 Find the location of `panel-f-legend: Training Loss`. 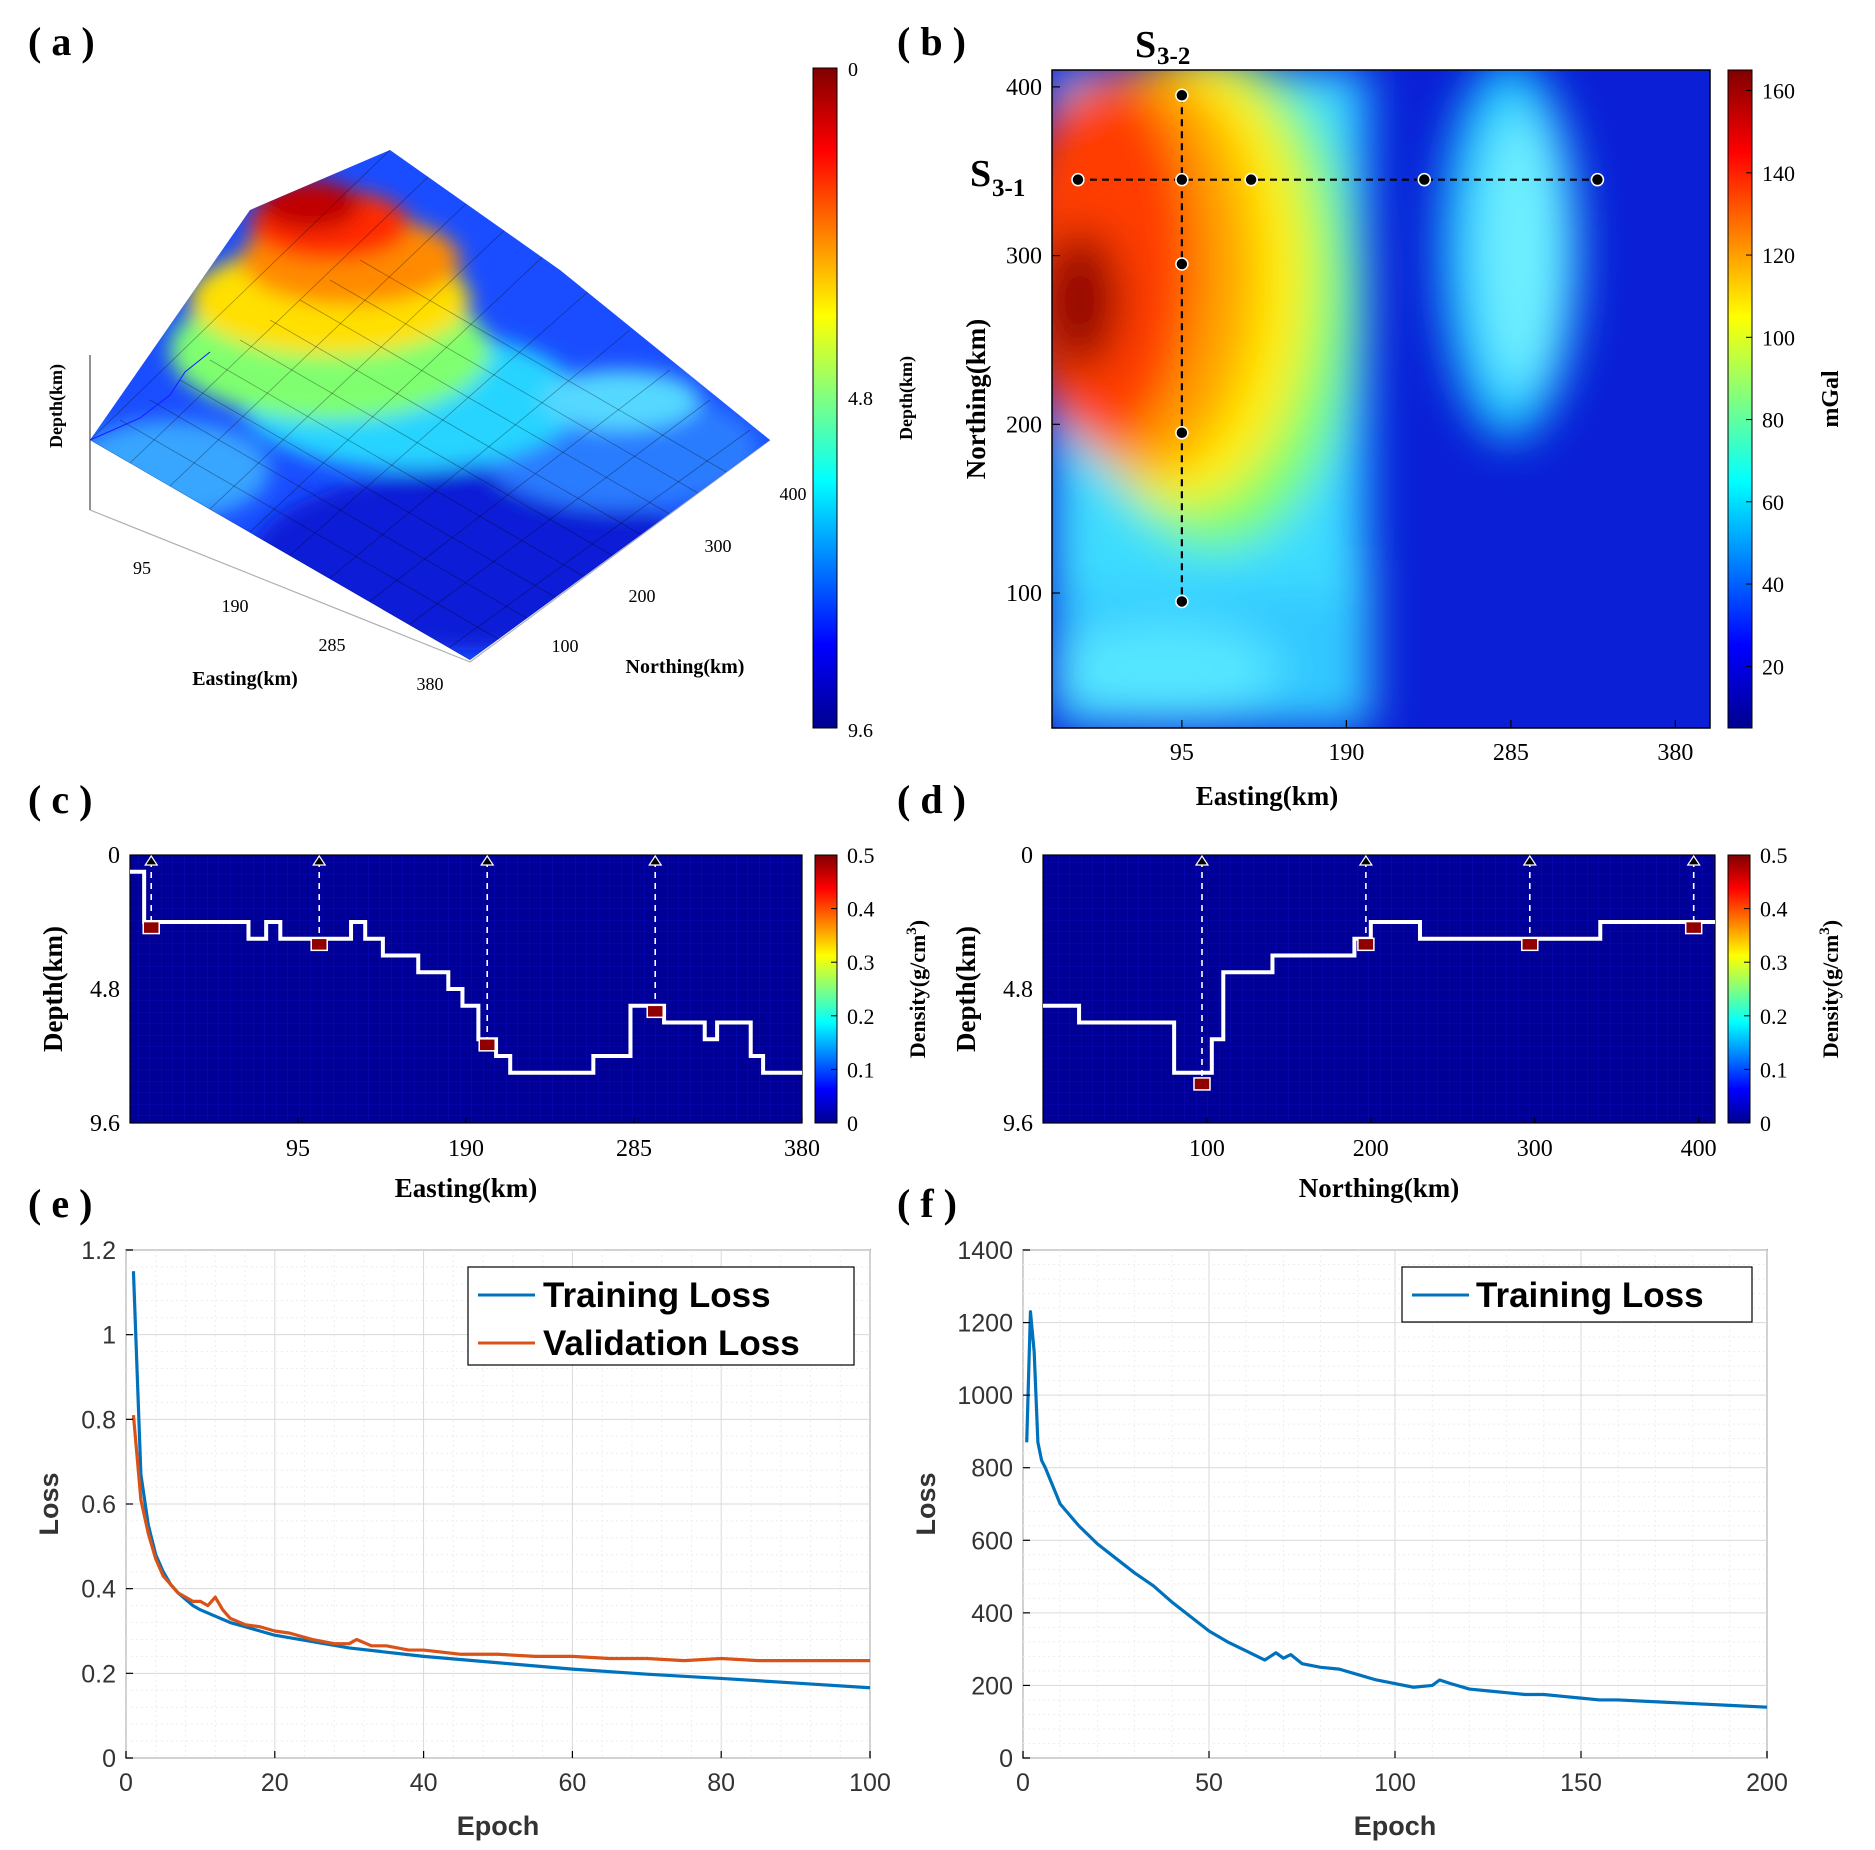

panel-f-legend: Training Loss is located at coordinates (1577, 1294).